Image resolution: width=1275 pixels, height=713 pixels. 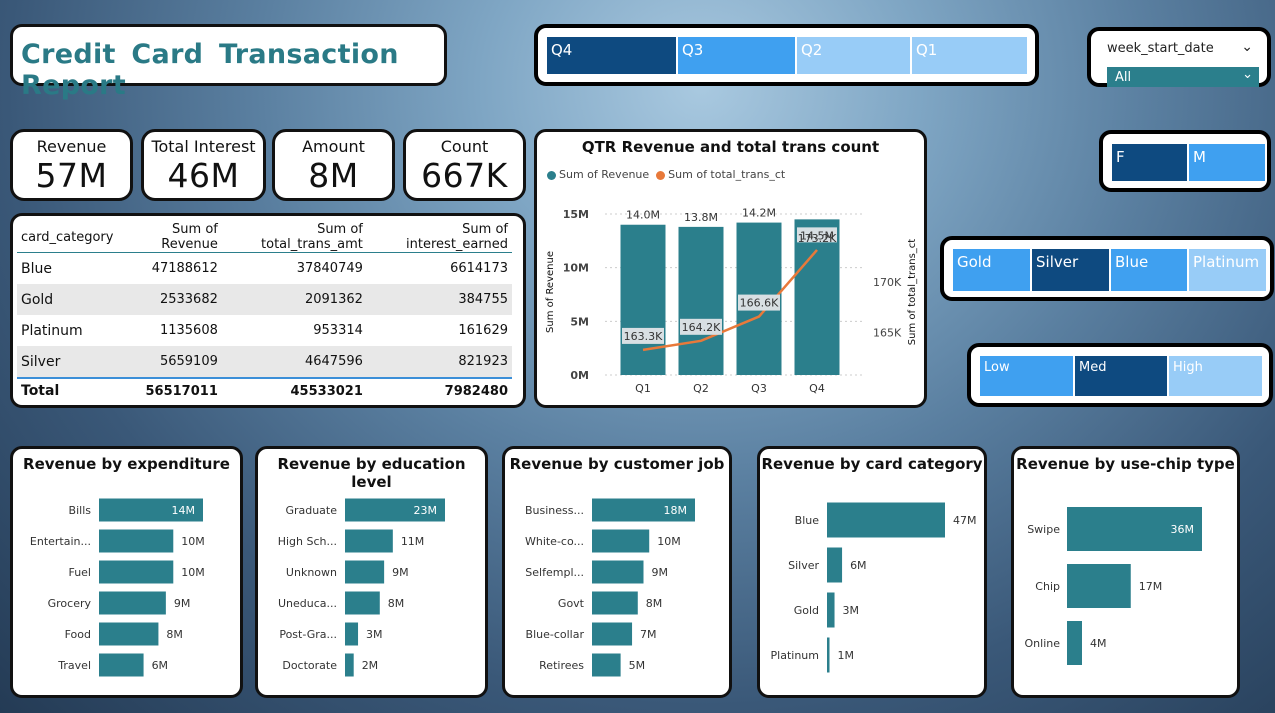 What do you see at coordinates (311, 510) in the screenshot?
I see `category-label: Graduate` at bounding box center [311, 510].